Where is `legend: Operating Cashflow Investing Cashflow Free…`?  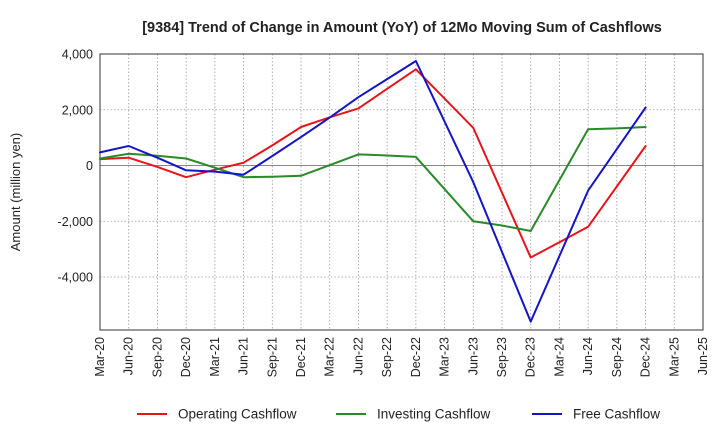 legend: Operating Cashflow Investing Cashflow Free… is located at coordinates (398, 414).